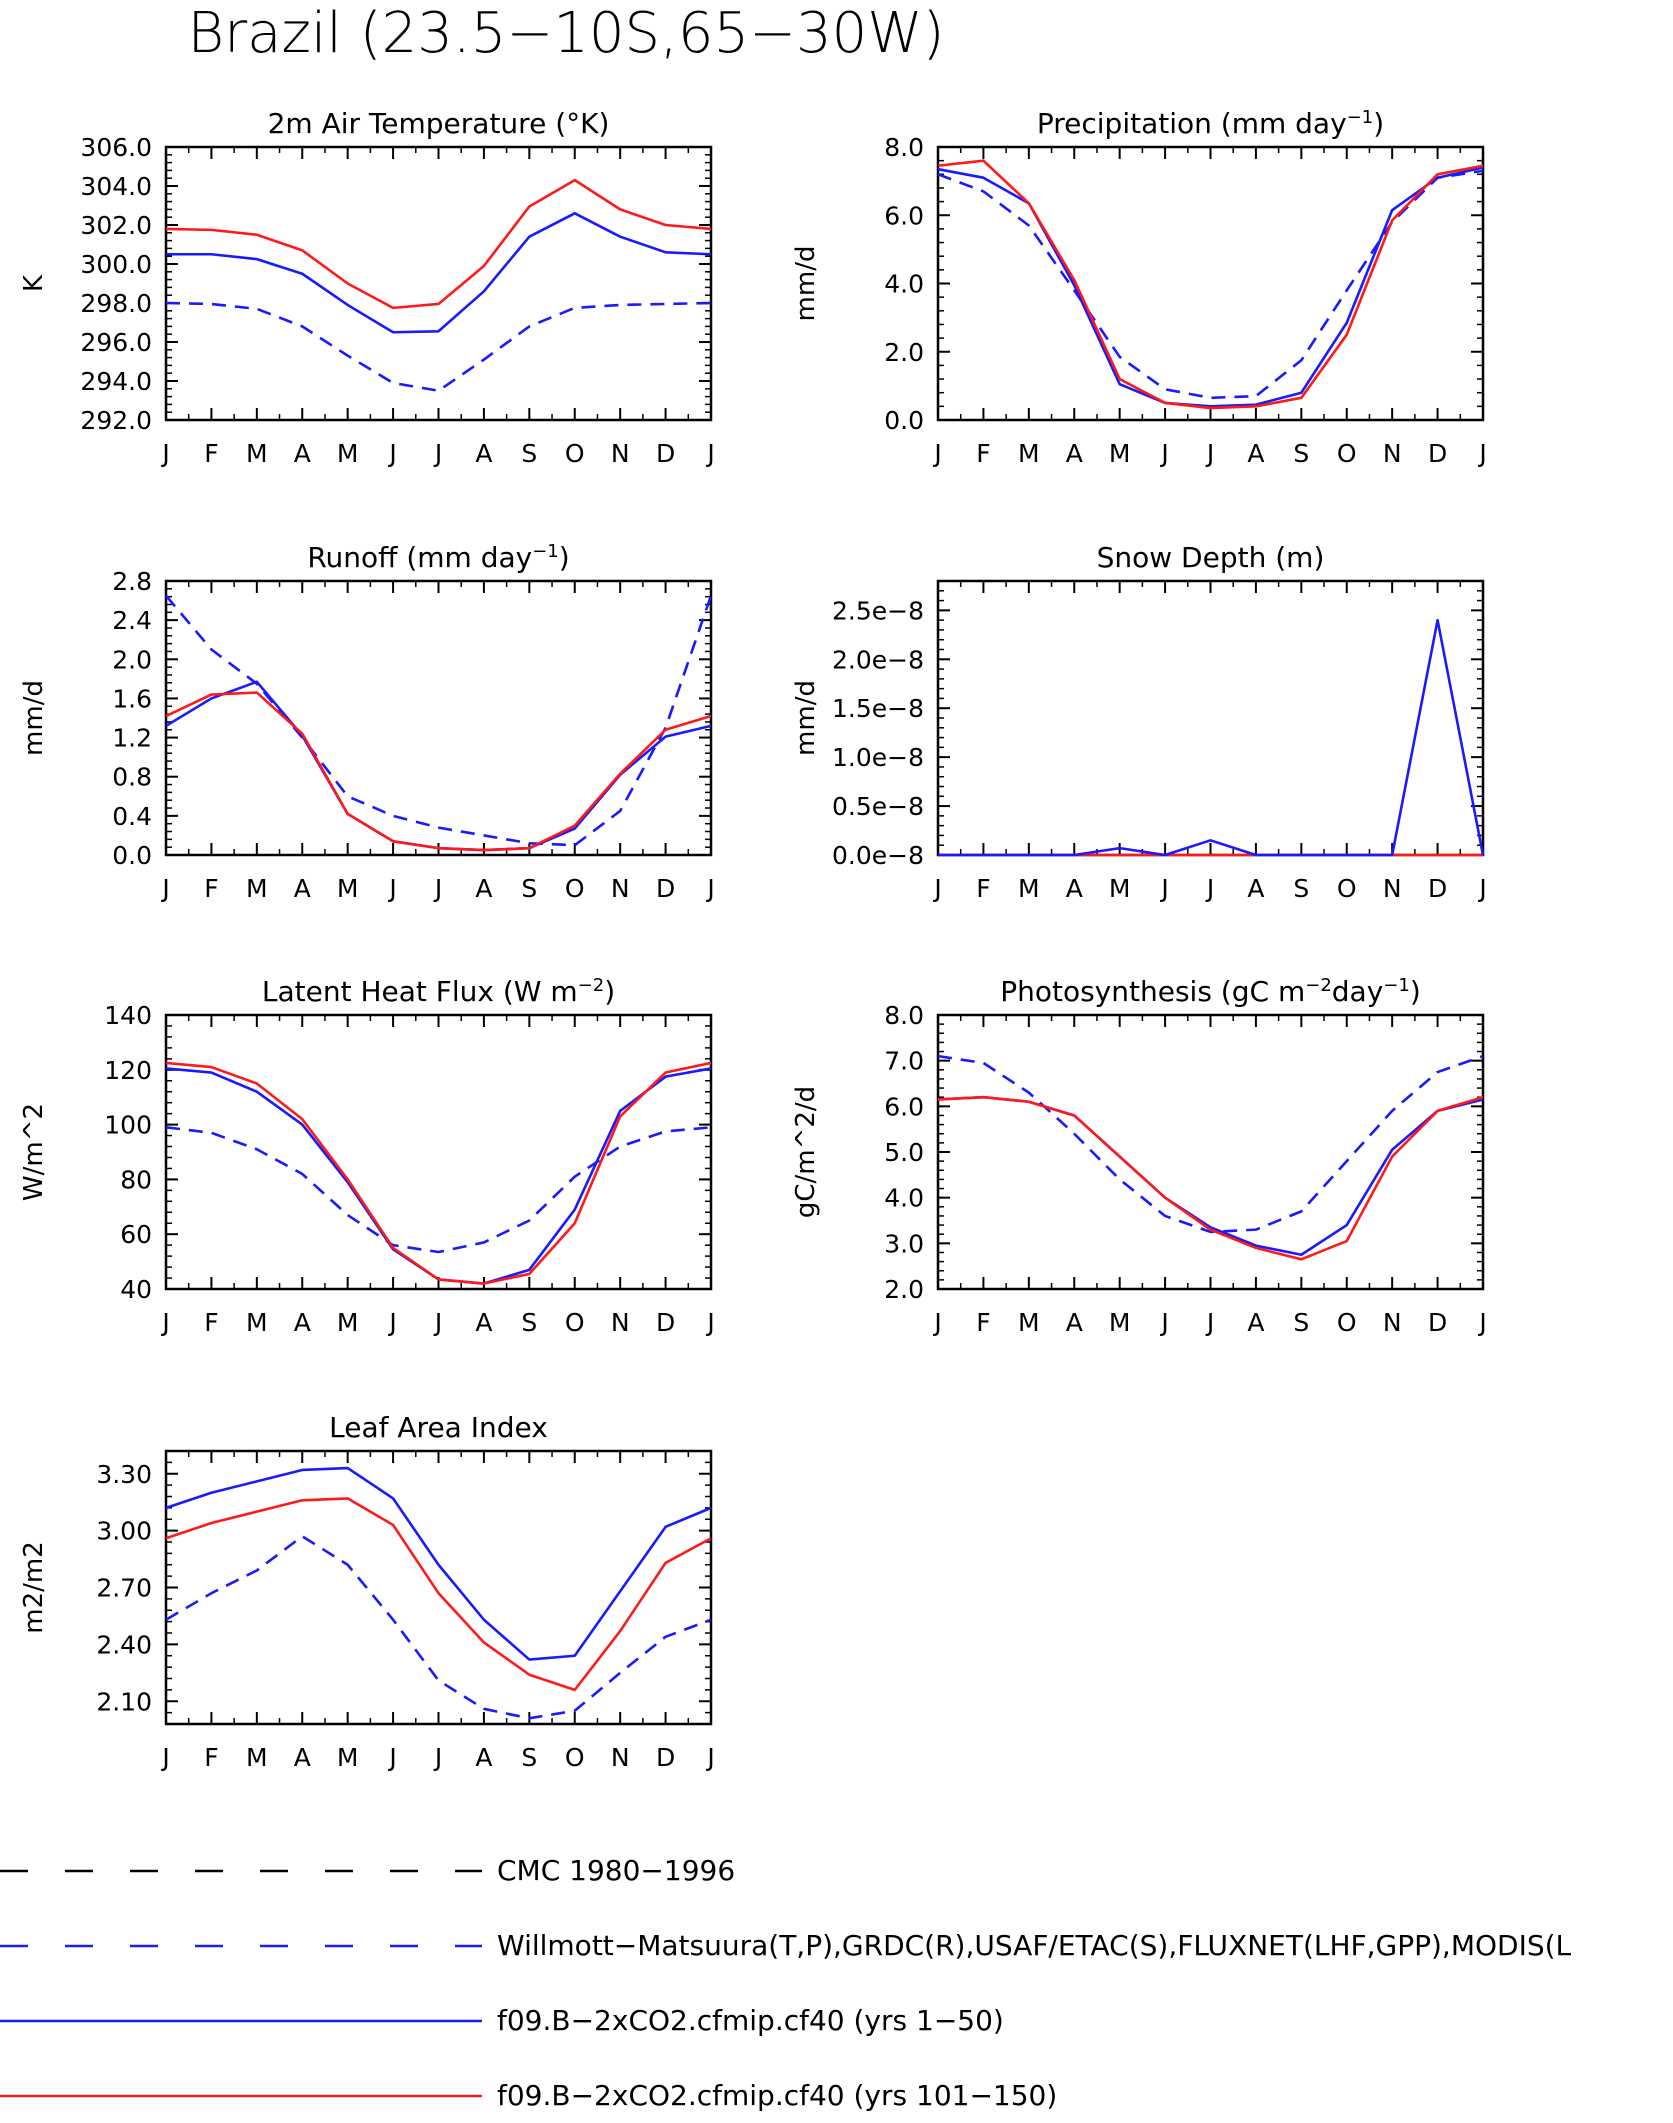 This screenshot has width=1673, height=2123. Describe the element at coordinates (128, 1070) in the screenshot. I see `y-tick-label: 120` at that location.